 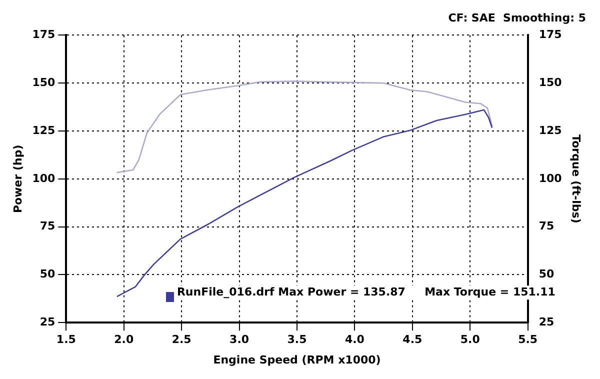 I want to click on x-tick-label: 2.0, so click(x=124, y=339).